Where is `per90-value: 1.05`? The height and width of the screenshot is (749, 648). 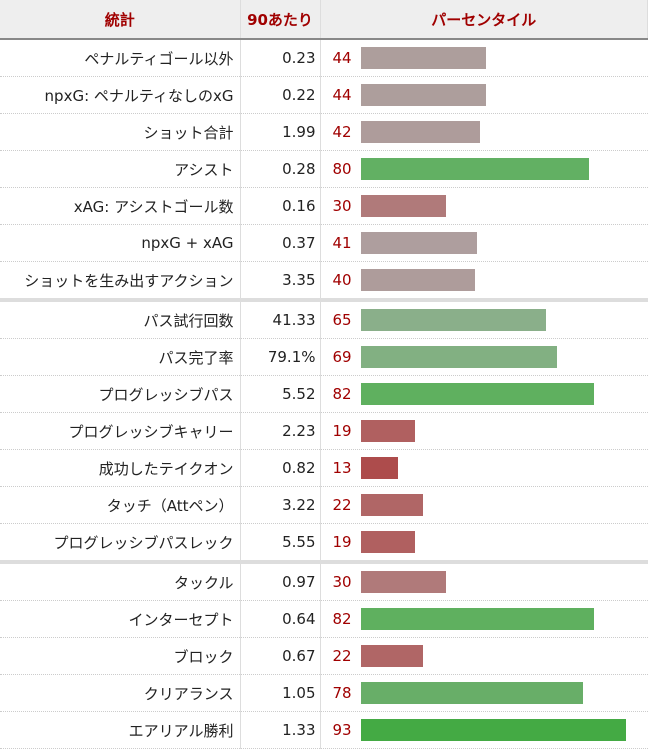 per90-value: 1.05 is located at coordinates (280, 693).